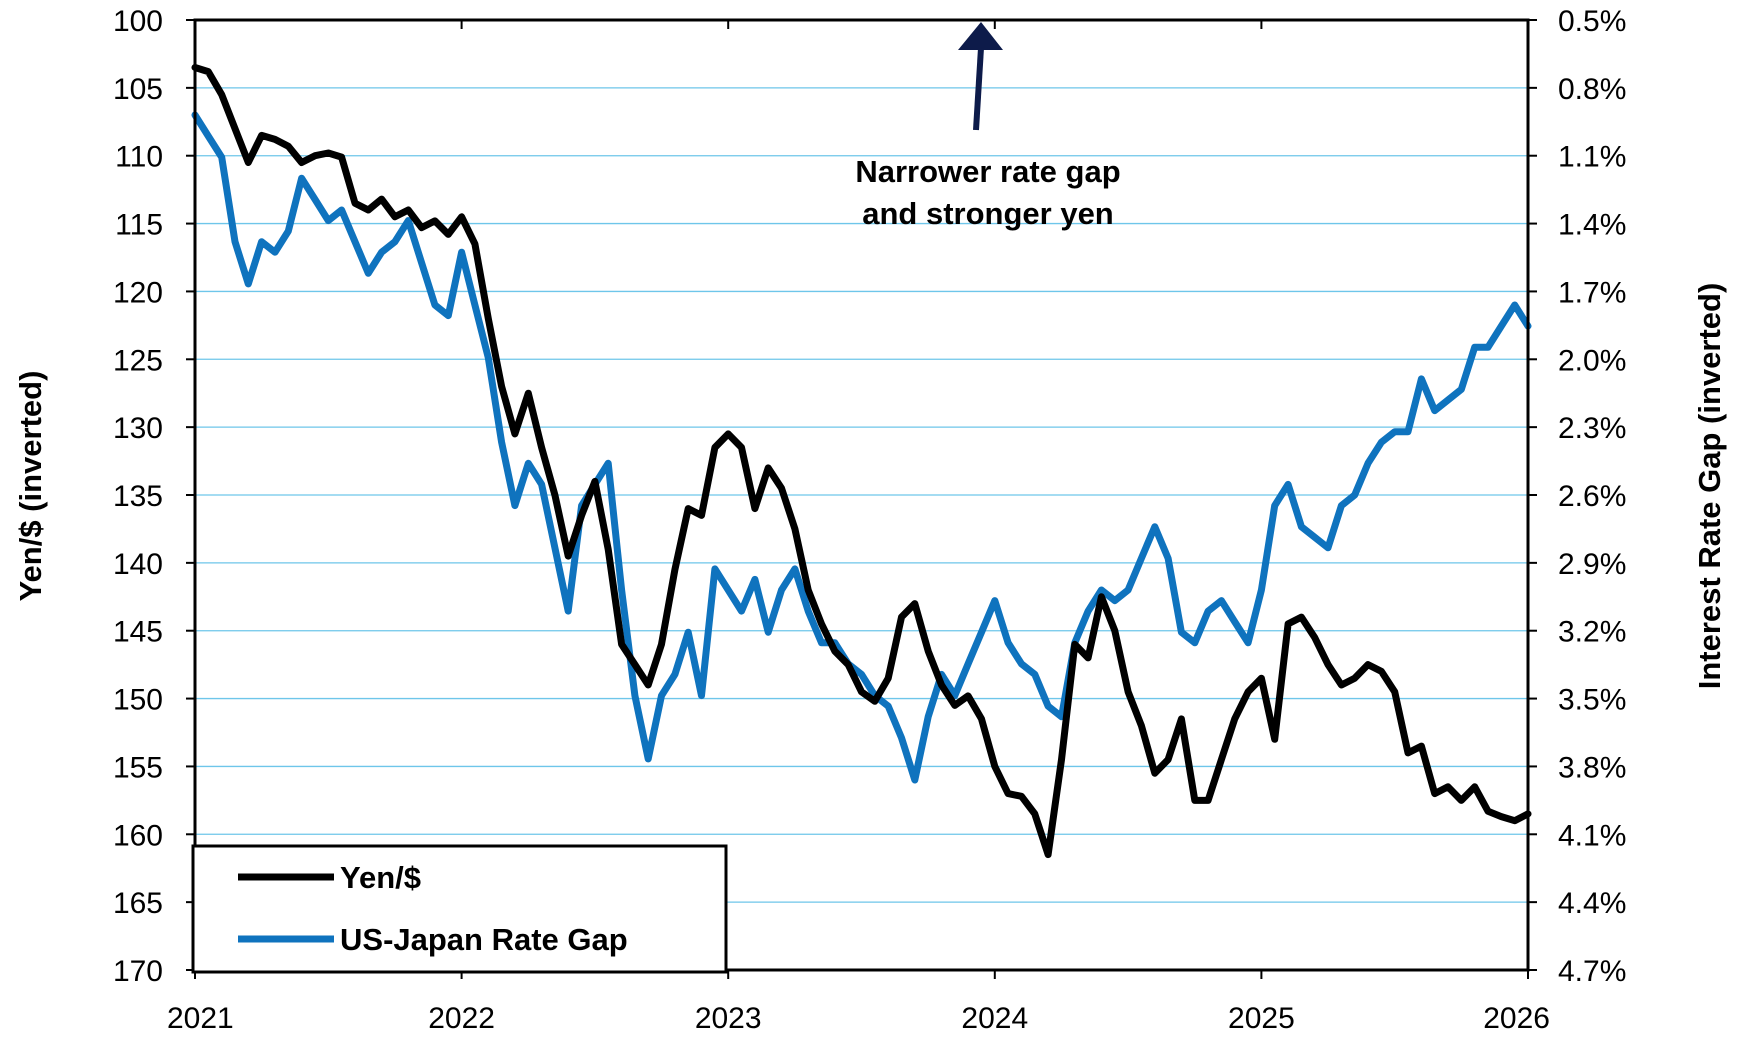 The image size is (1746, 1058). What do you see at coordinates (139, 157) in the screenshot?
I see `left-tick-label: 110` at bounding box center [139, 157].